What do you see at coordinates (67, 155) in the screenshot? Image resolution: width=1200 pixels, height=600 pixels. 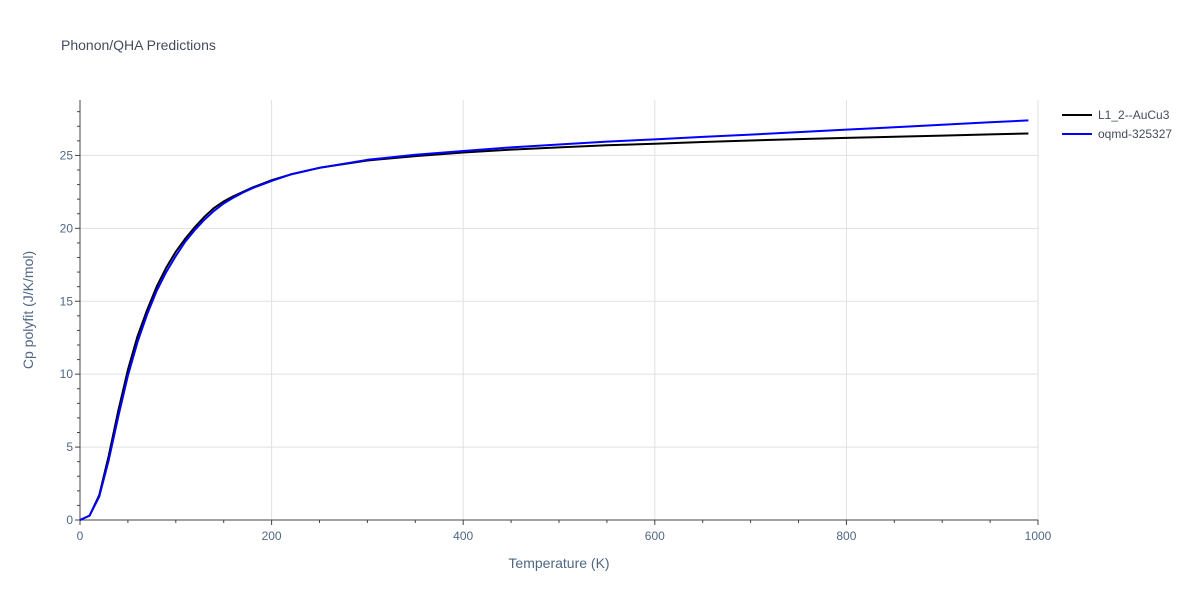 I see `y-tick-label: 25` at bounding box center [67, 155].